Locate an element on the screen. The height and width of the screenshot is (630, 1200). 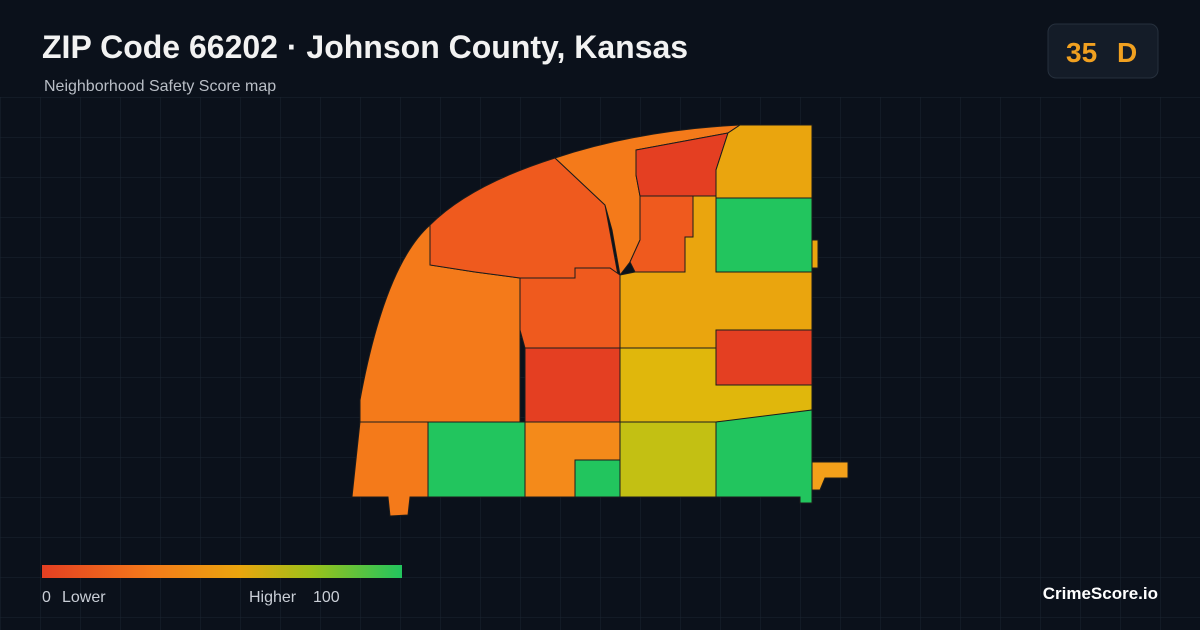
score-badge is located at coordinates (1103, 51).